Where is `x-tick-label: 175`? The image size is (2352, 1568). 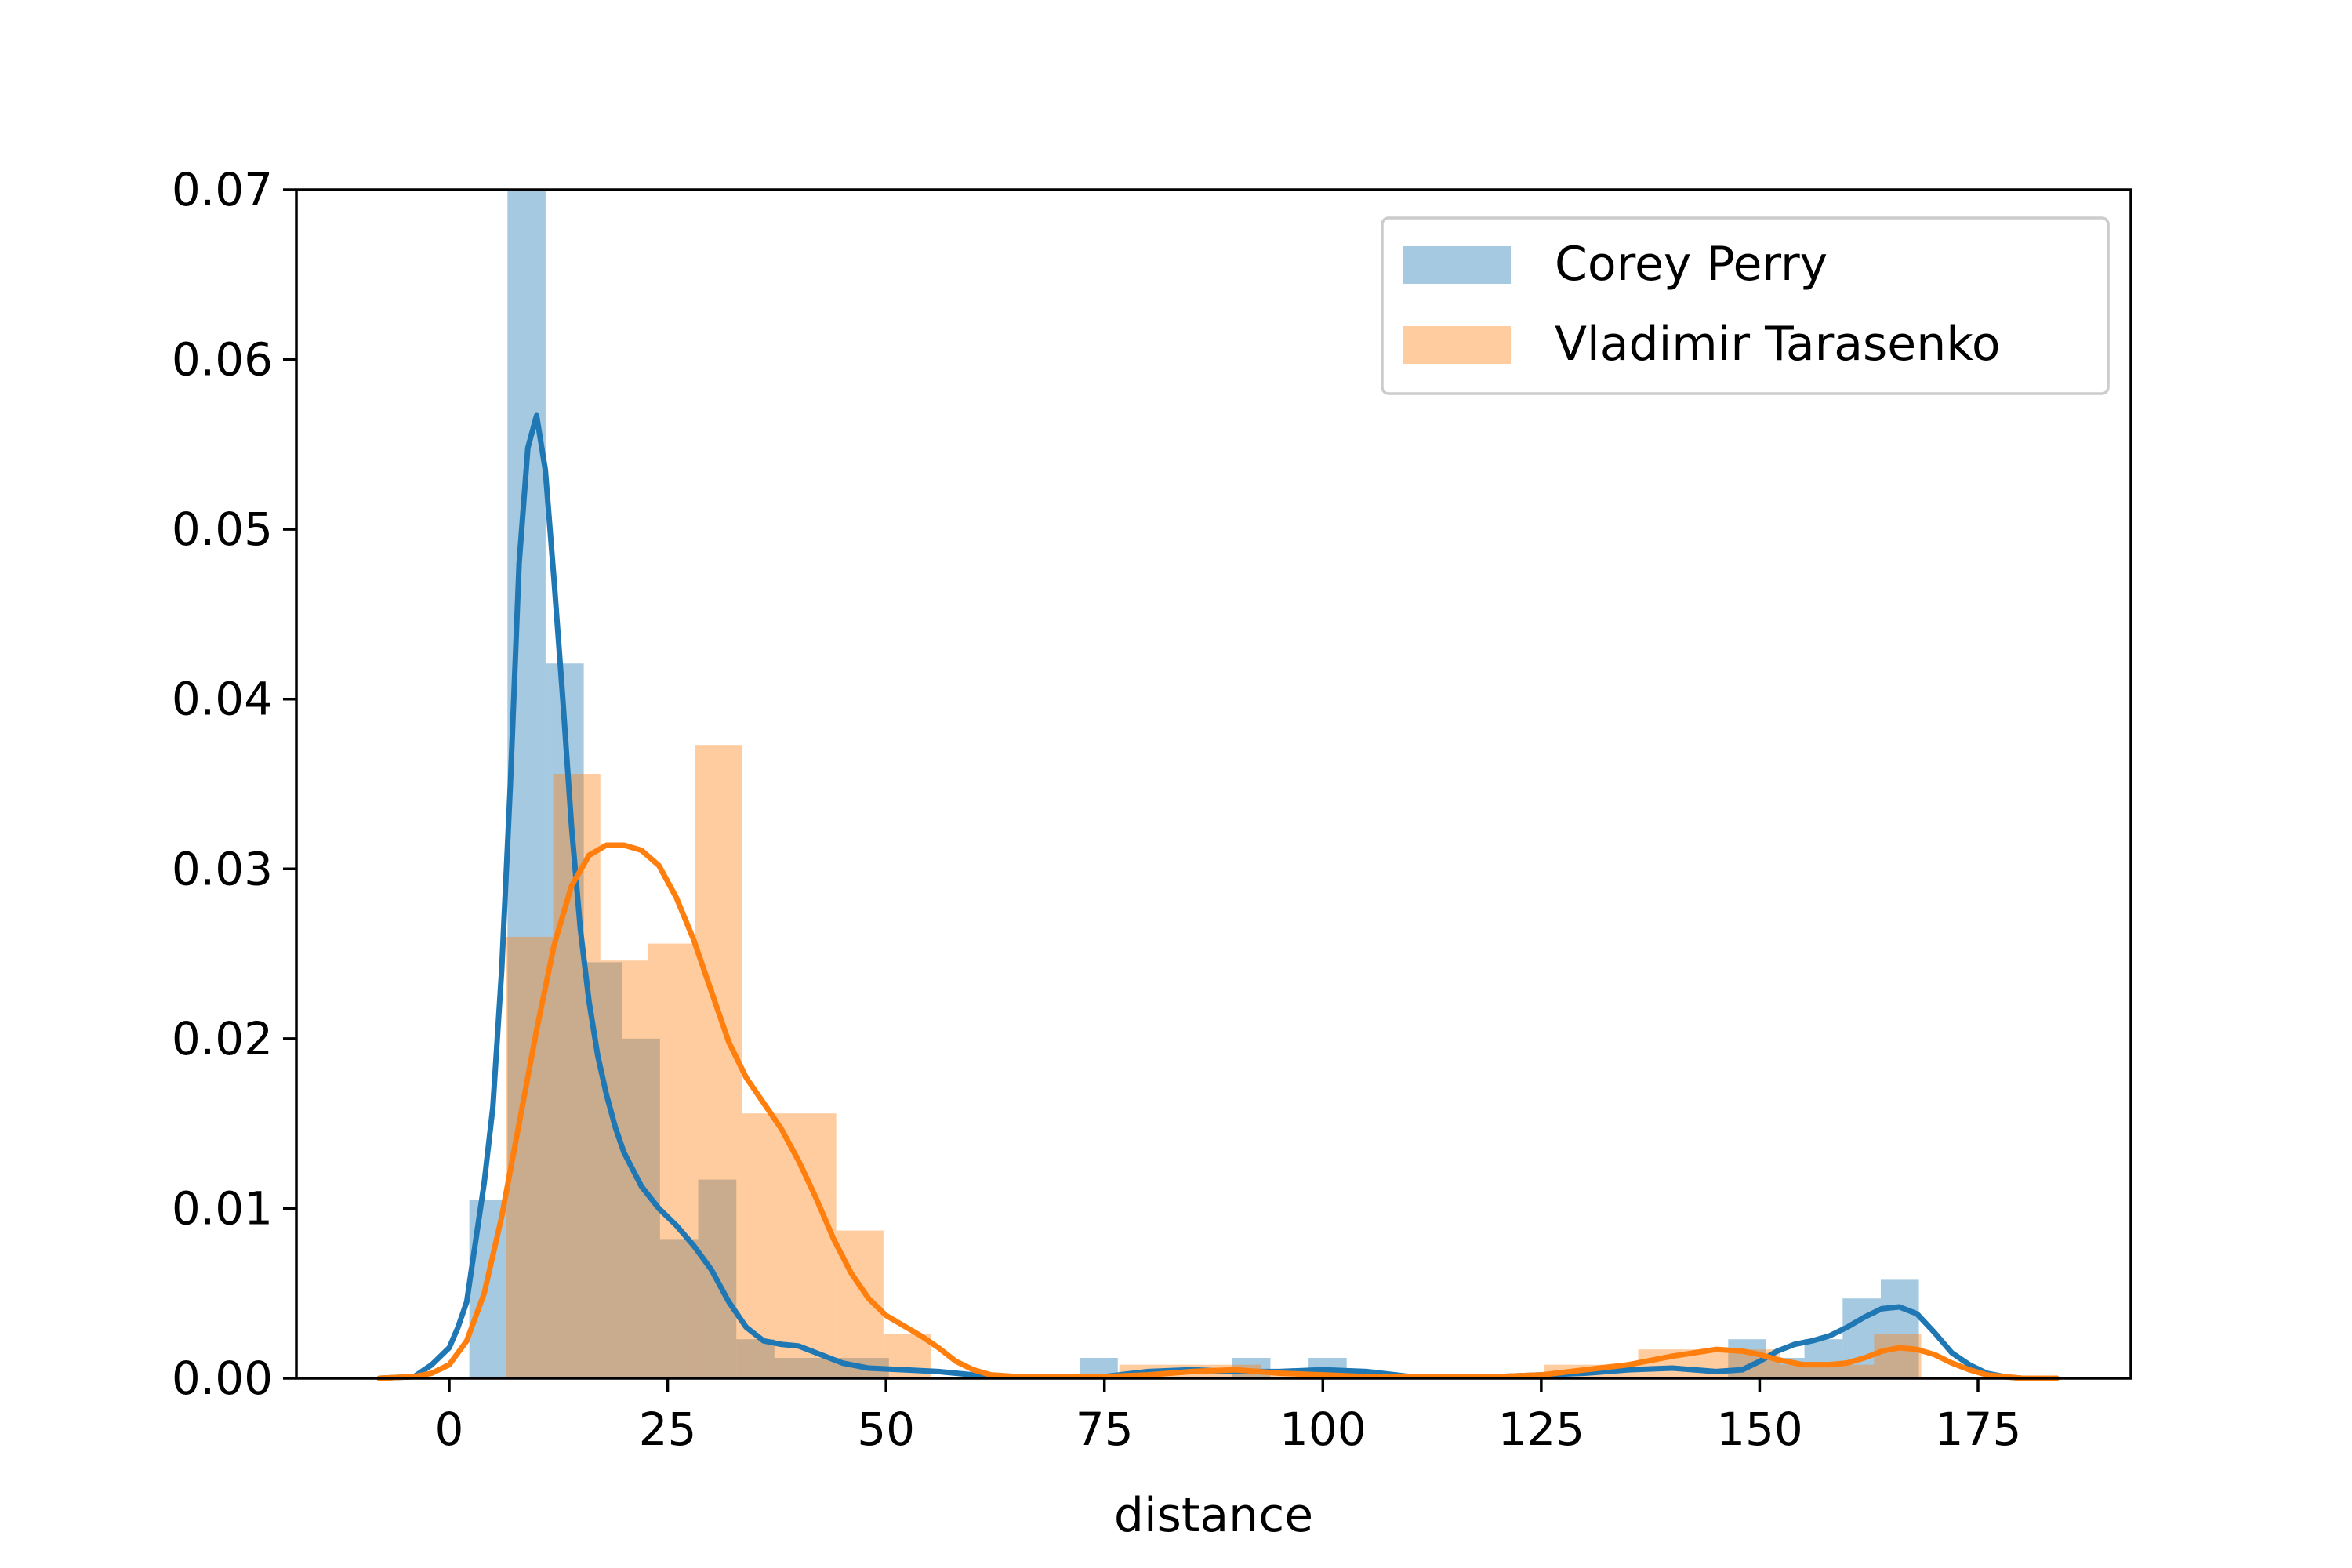 x-tick-label: 175 is located at coordinates (1979, 1429).